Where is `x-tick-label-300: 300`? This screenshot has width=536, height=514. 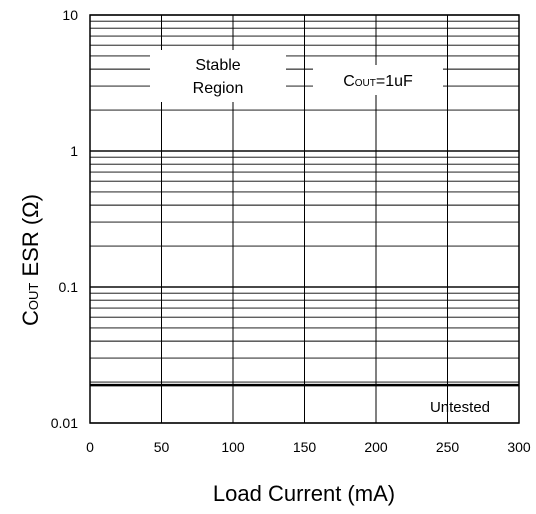
x-tick-label-300: 300 is located at coordinates (519, 447).